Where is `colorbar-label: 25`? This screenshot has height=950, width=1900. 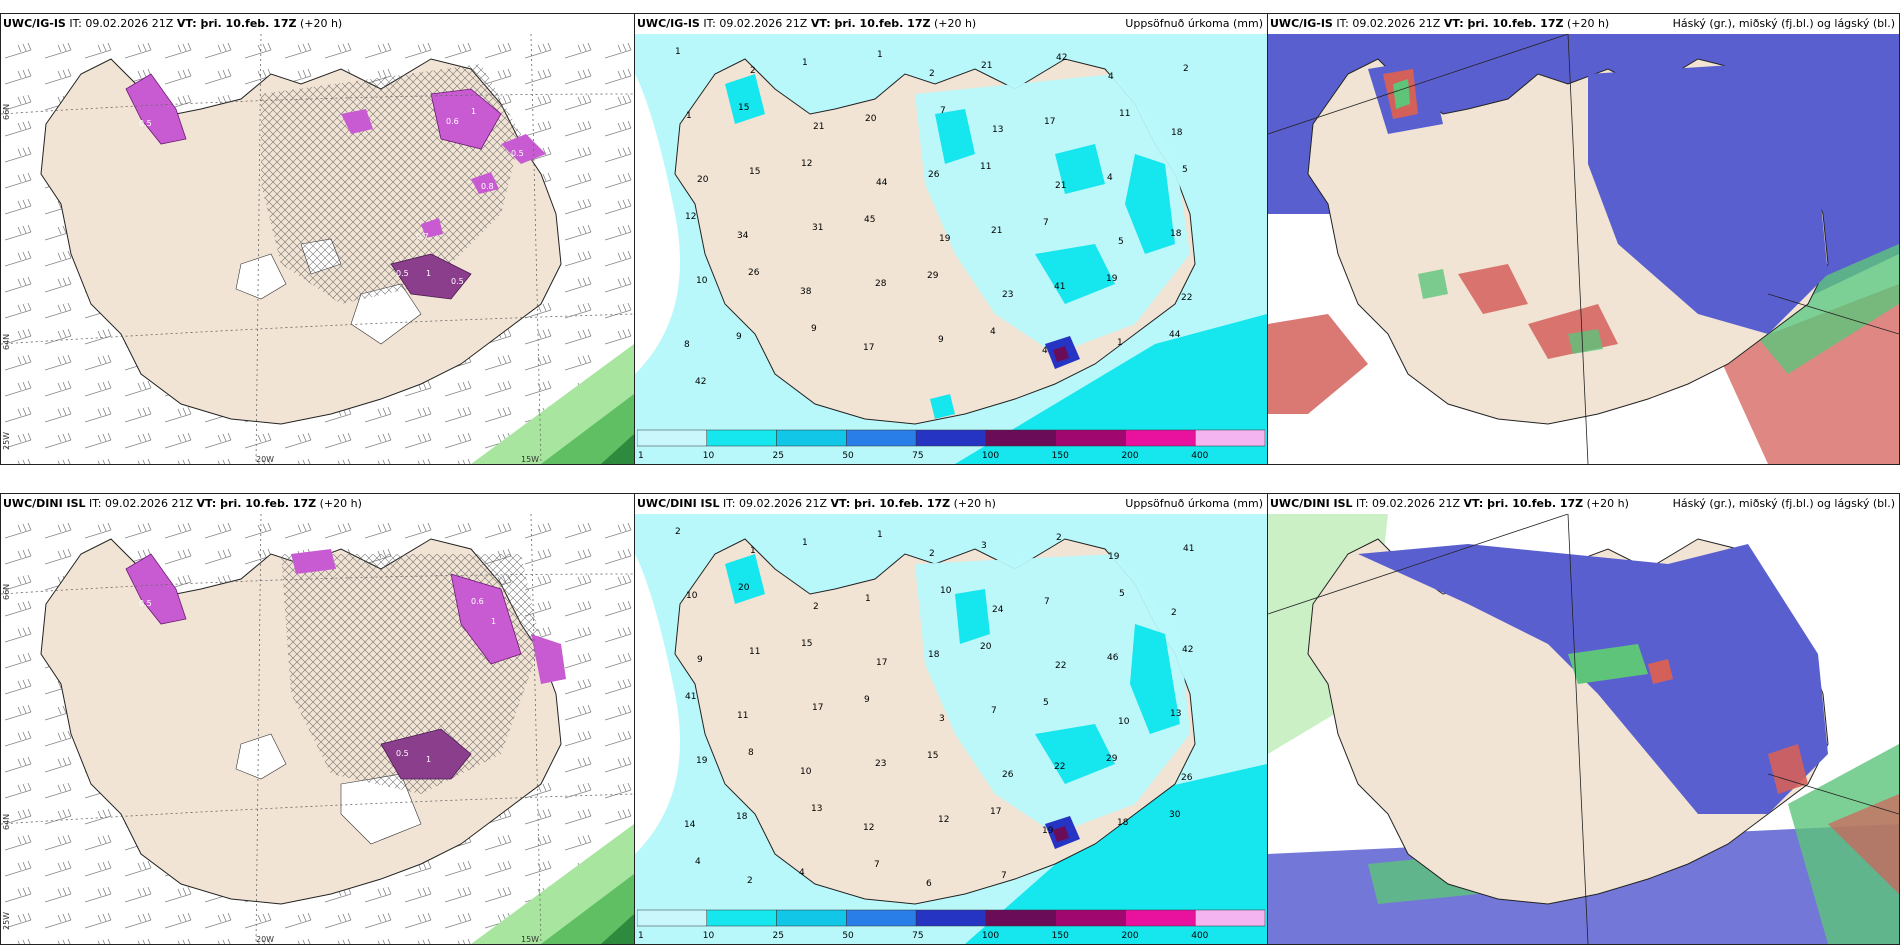
colorbar-label: 25 is located at coordinates (778, 456).